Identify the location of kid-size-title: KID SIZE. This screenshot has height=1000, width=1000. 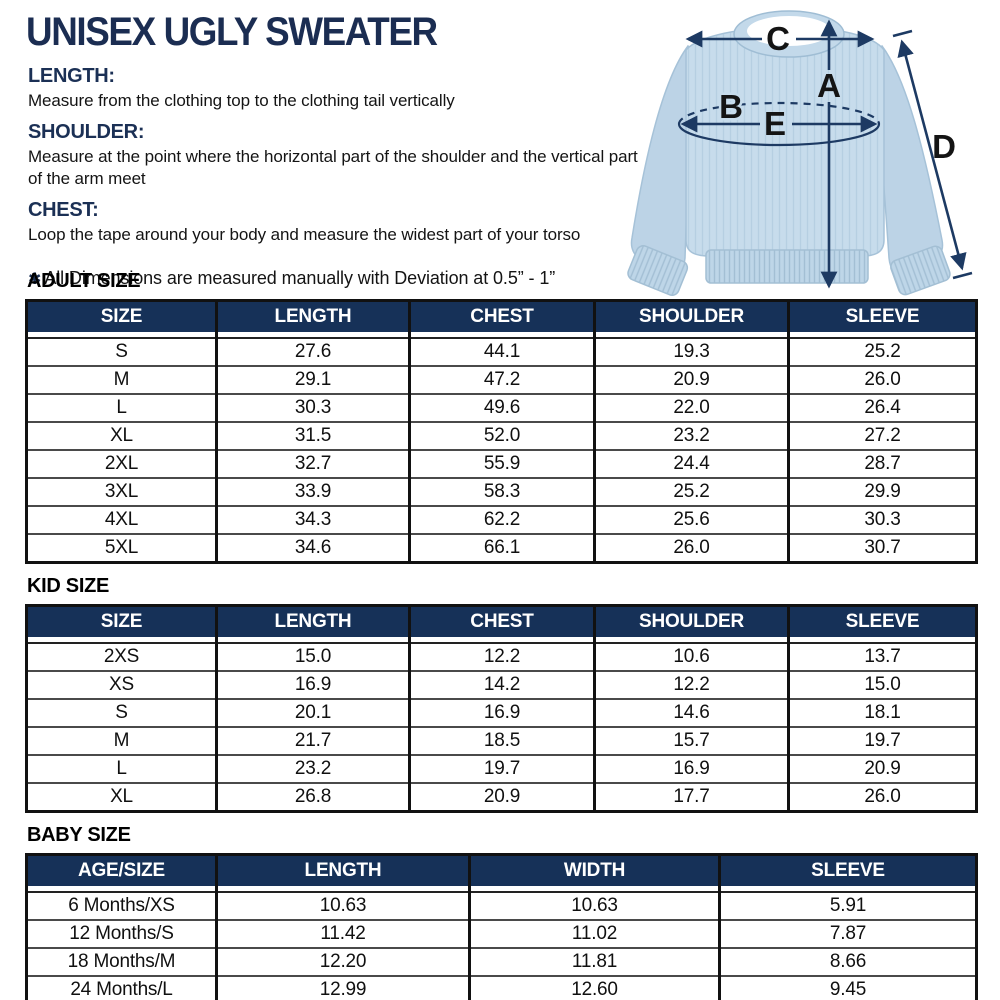
(68, 586).